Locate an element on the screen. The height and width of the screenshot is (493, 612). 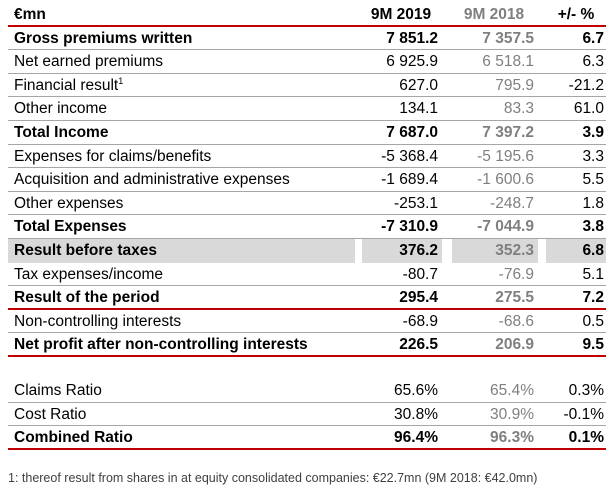
value-2019: 7 851.2 is located at coordinates (412, 38).